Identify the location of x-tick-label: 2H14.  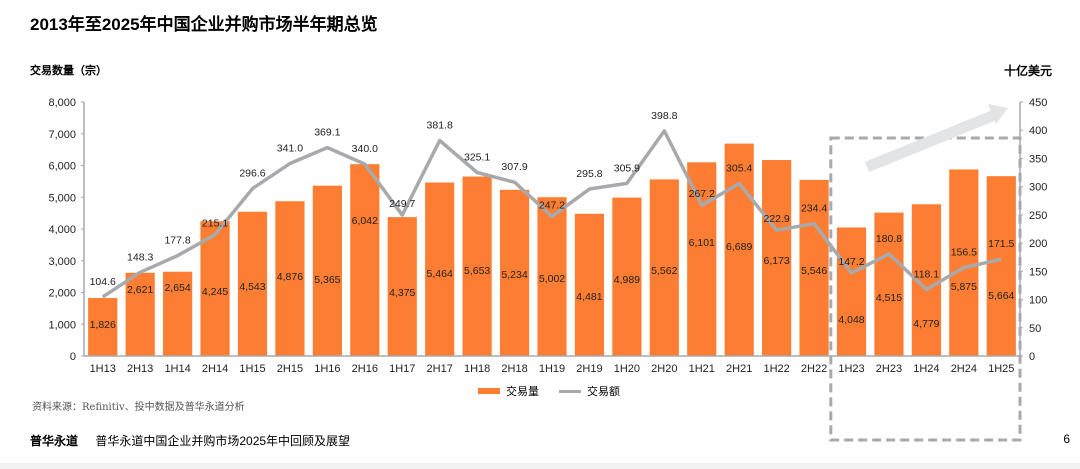
(215, 369).